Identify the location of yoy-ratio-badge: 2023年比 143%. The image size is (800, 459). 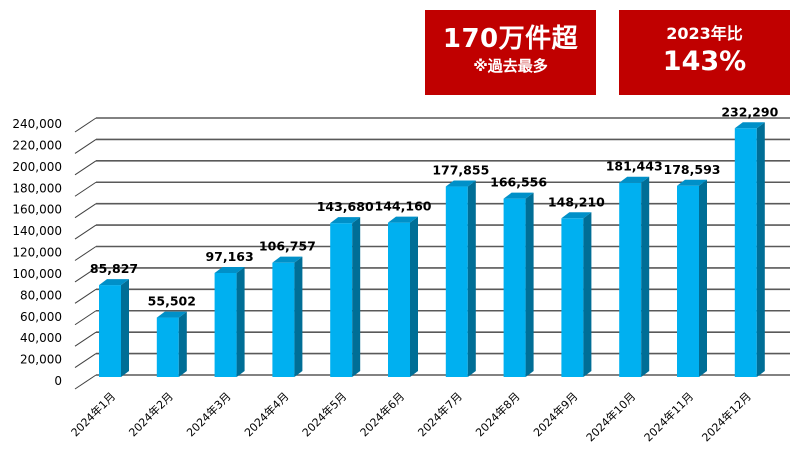
(704, 52).